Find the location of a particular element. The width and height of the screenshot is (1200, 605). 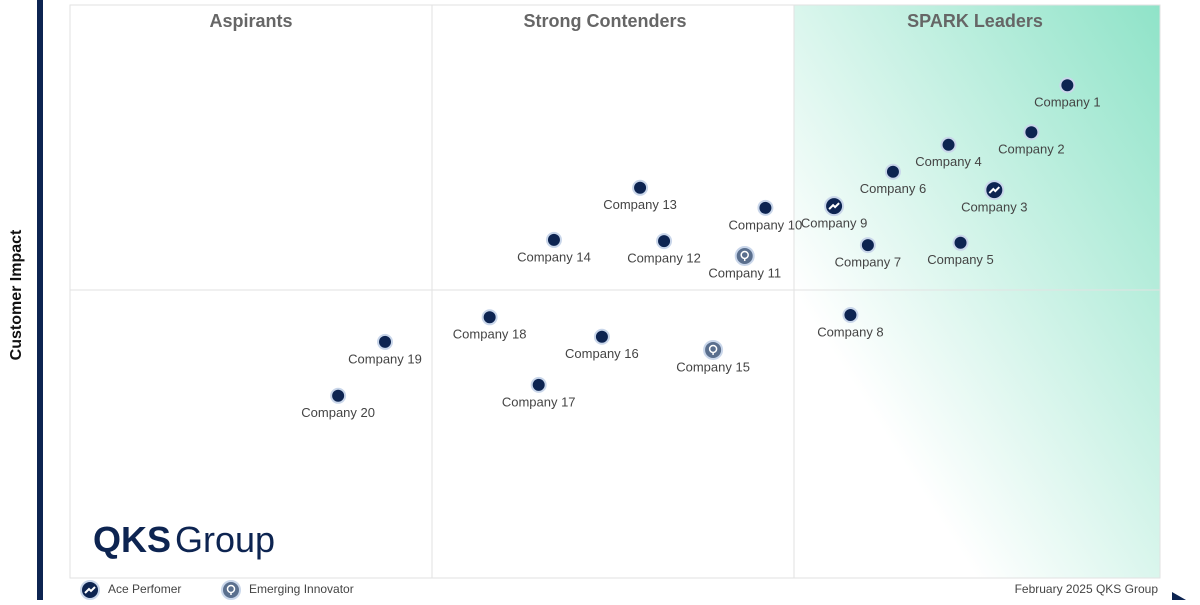

logo-bold: QKS is located at coordinates (132, 539).